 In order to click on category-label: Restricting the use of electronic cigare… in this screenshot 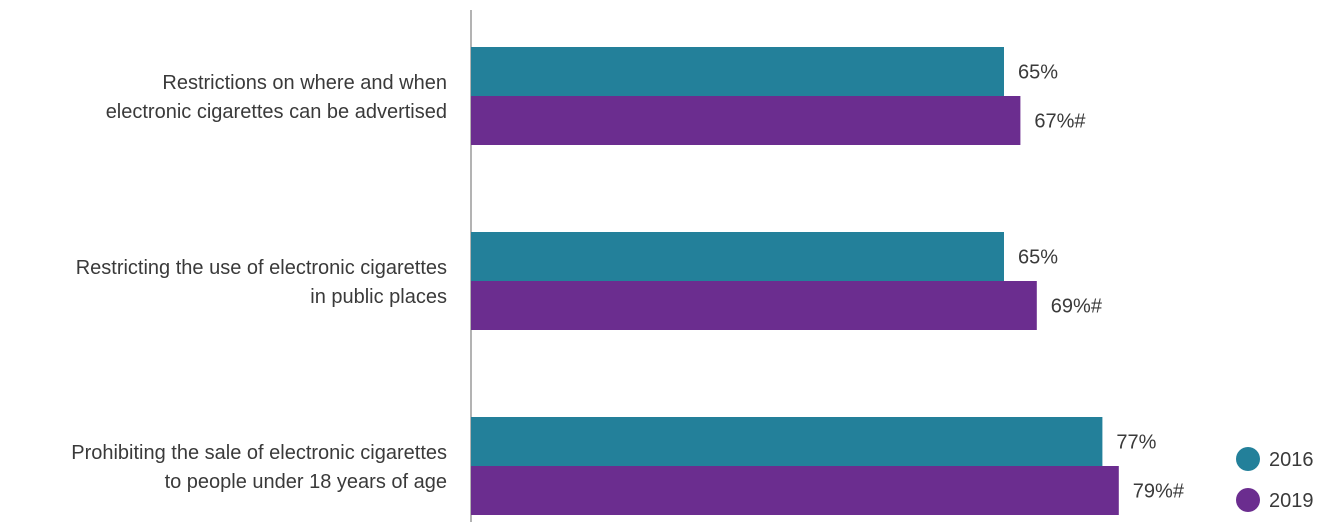, I will do `click(261, 282)`.